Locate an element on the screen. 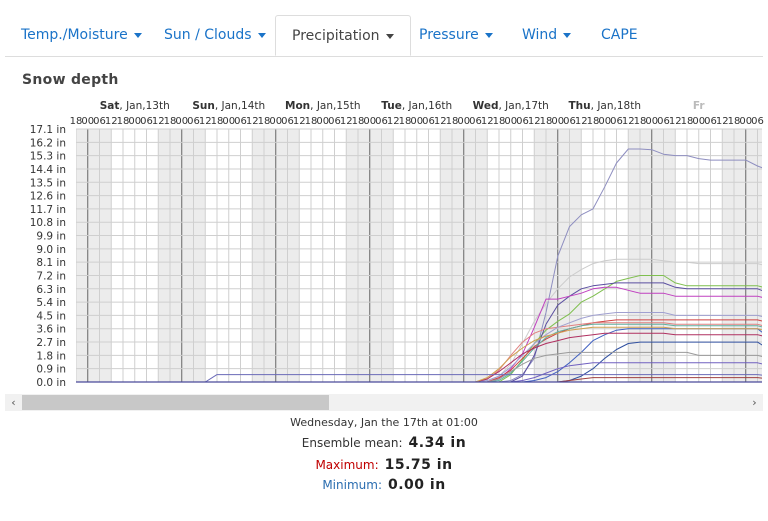 This screenshot has width=768, height=521. y-tick-label: 0.9 in is located at coordinates (51, 370).